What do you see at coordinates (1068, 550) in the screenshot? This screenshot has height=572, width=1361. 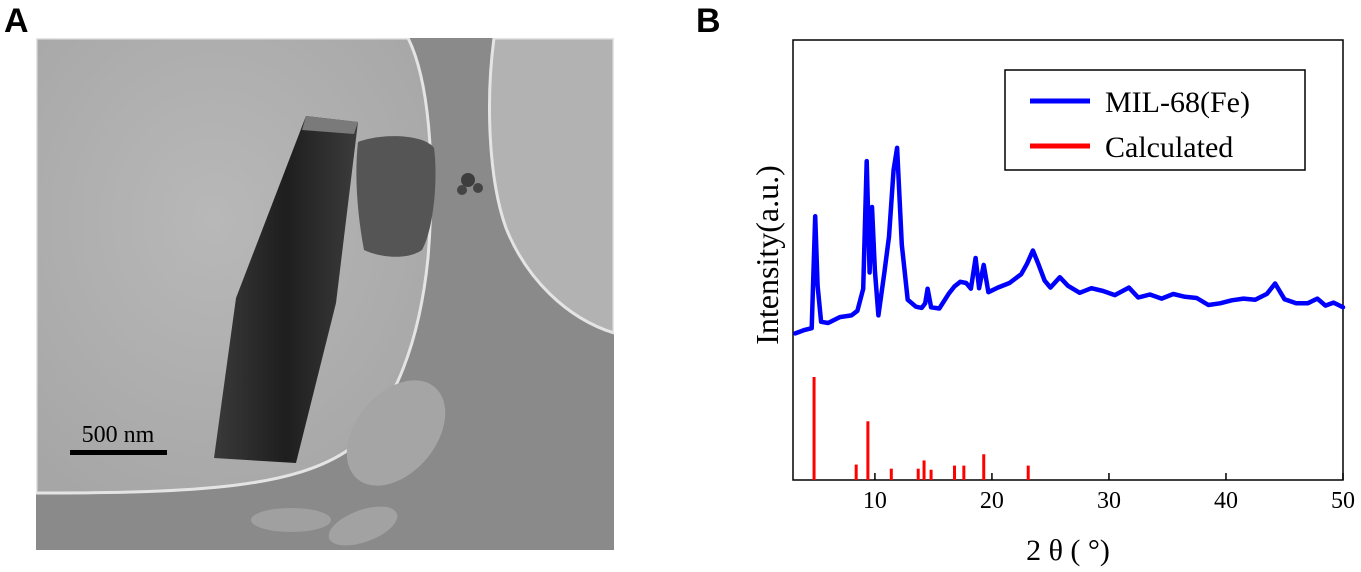 I see `x-axis-label: 2 θ ( °)` at bounding box center [1068, 550].